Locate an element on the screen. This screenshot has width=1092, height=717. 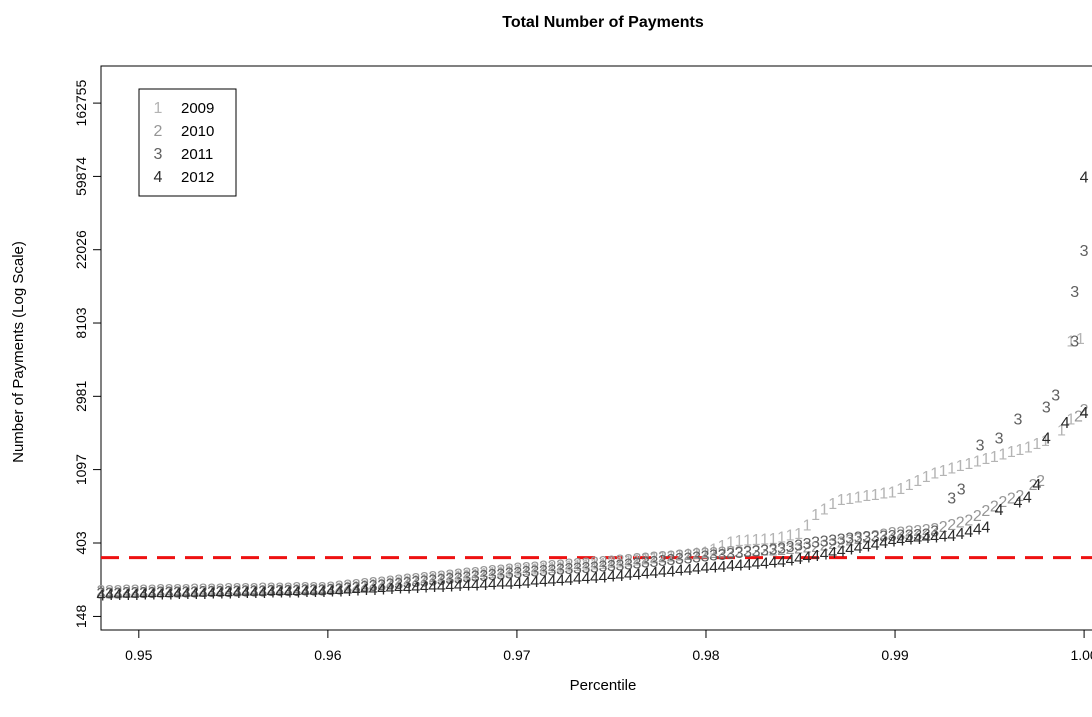
x-tick-label: 0.96 is located at coordinates (327, 655).